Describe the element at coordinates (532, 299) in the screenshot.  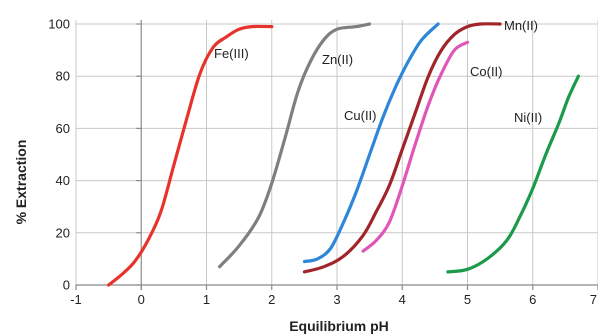
I see `x-tick-label: 6` at that location.